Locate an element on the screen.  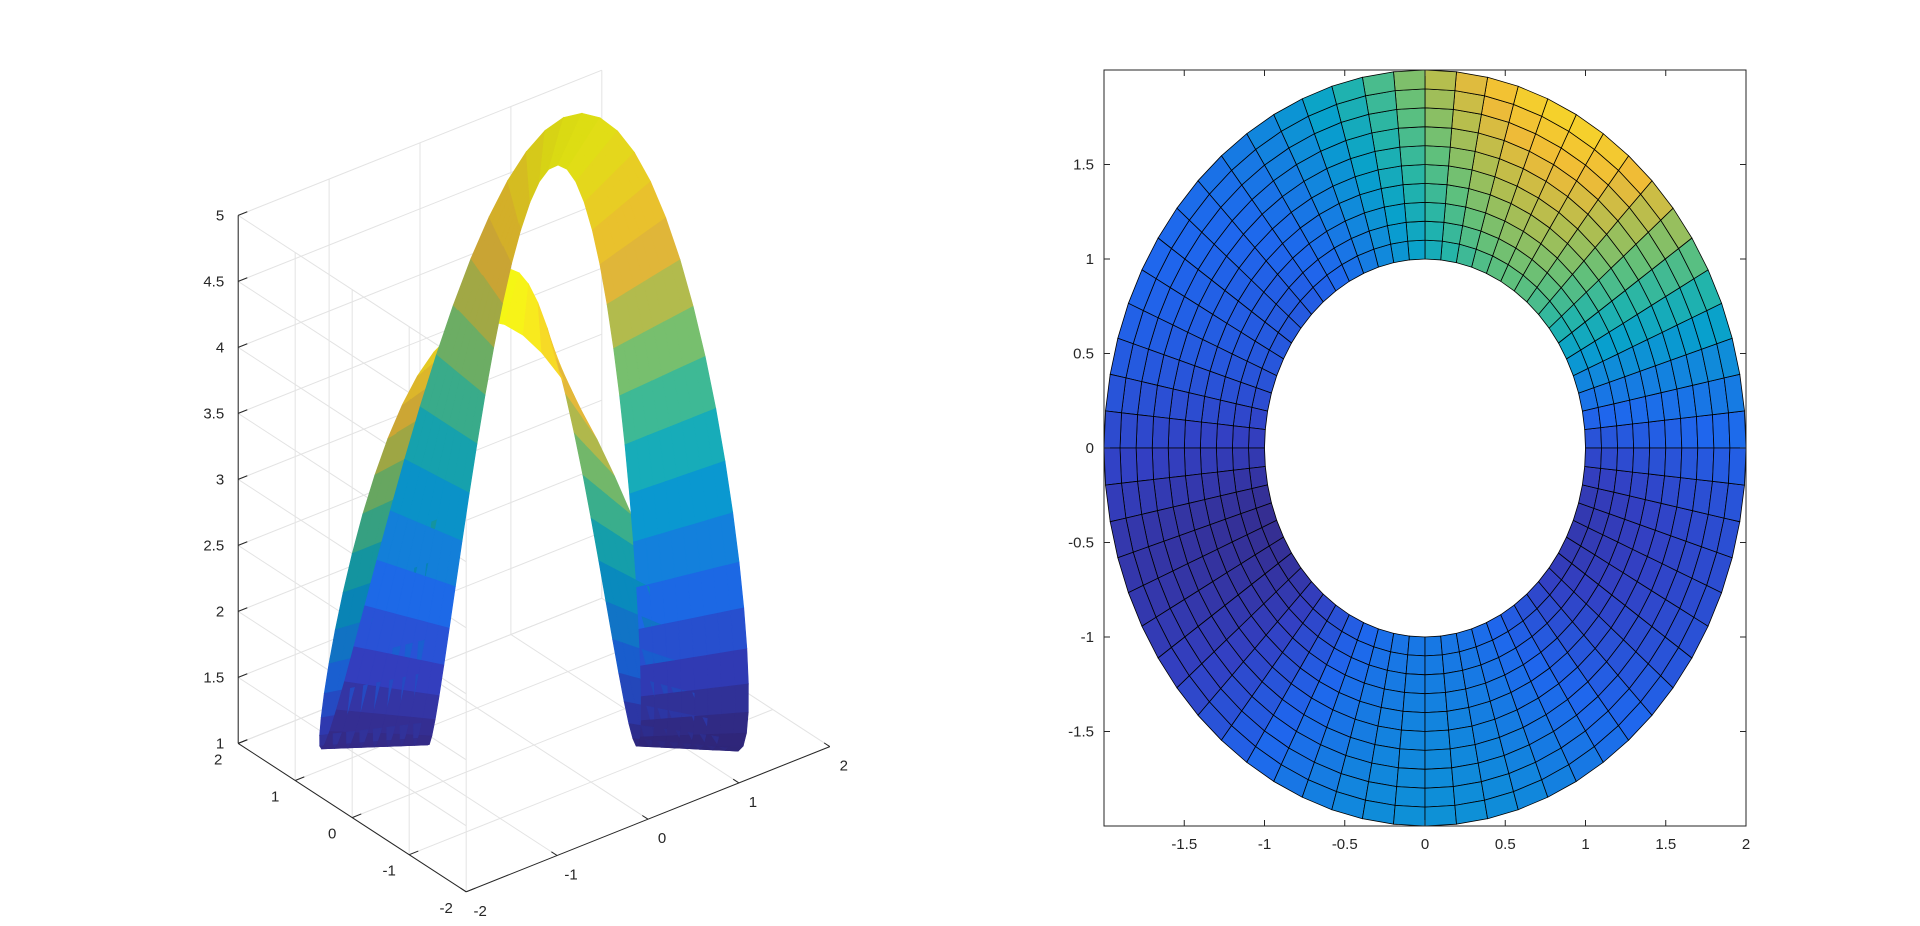
y-tick-label: -2 is located at coordinates (446, 908).